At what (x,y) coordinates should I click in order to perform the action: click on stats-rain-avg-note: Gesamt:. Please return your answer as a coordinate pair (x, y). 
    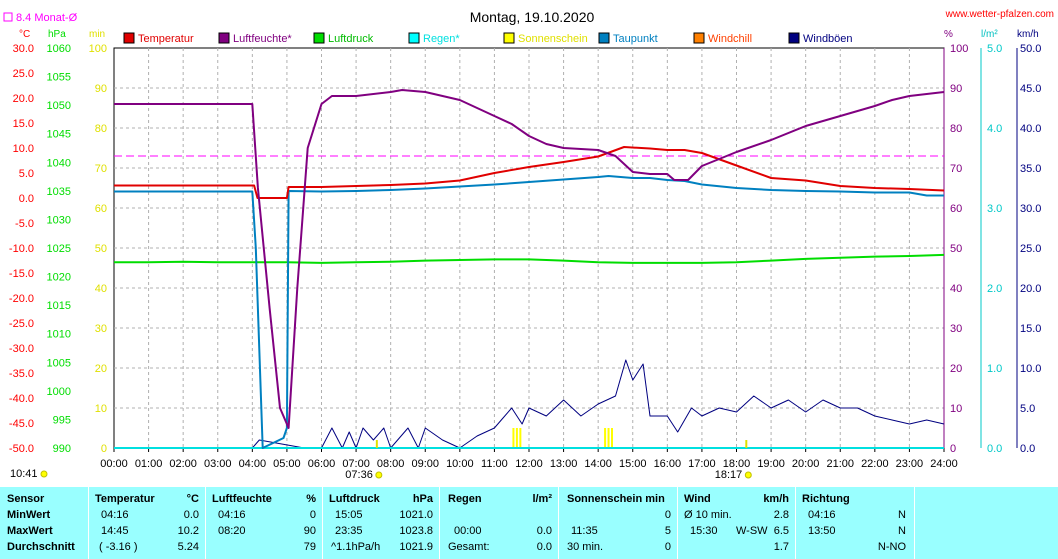
    Looking at the image, I should click on (469, 547).